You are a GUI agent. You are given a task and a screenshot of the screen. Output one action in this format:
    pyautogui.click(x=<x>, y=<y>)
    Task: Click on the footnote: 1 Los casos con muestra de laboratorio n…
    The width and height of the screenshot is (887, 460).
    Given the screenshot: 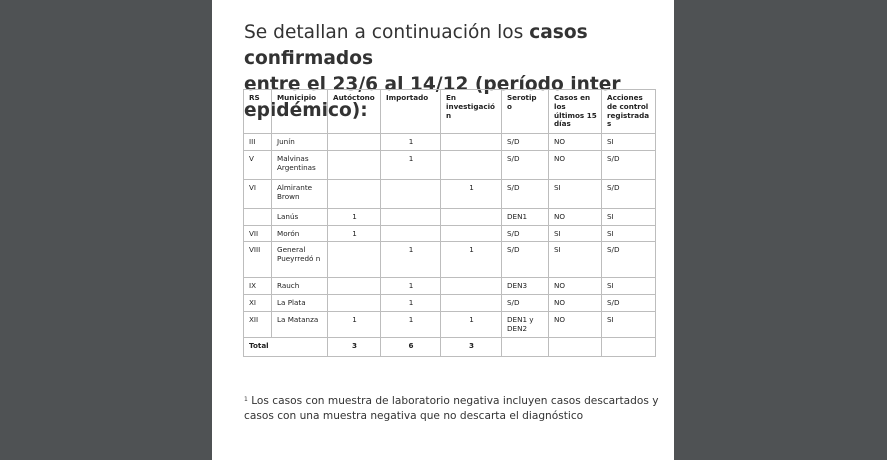 What is the action you would take?
    pyautogui.click(x=454, y=408)
    